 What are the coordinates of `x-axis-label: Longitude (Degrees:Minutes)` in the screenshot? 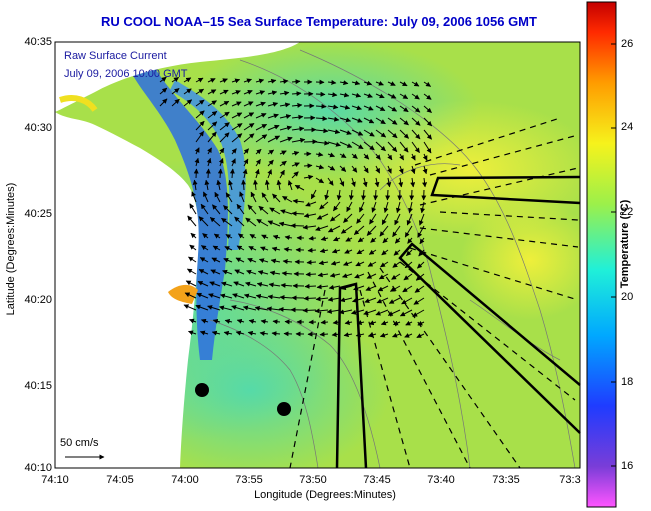 It's located at (325, 495).